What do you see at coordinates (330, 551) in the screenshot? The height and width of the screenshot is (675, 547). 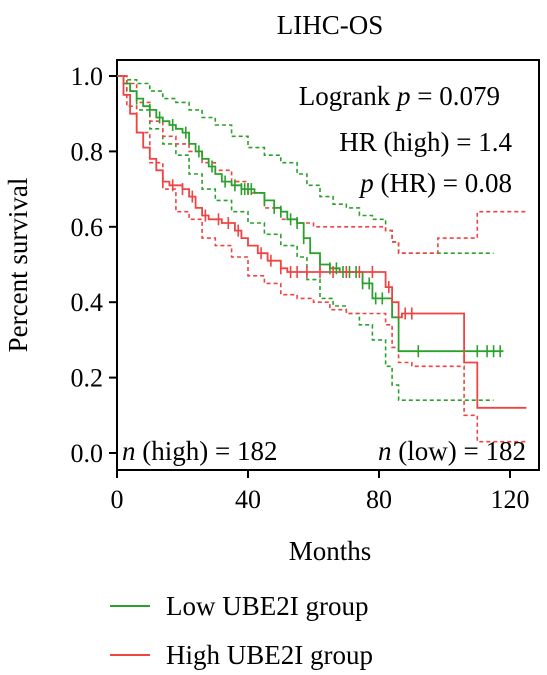 I see `x-axis-label: Months` at bounding box center [330, 551].